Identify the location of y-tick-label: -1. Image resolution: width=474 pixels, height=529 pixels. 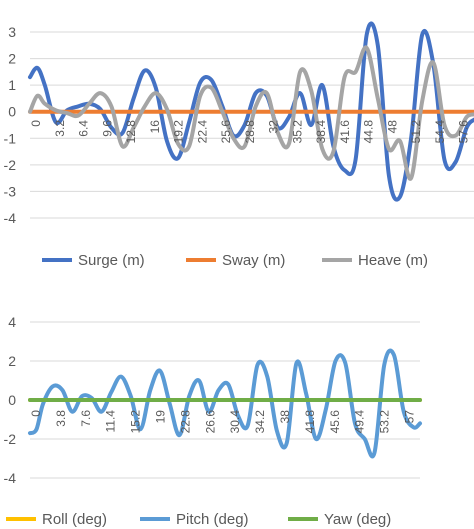
(10, 138).